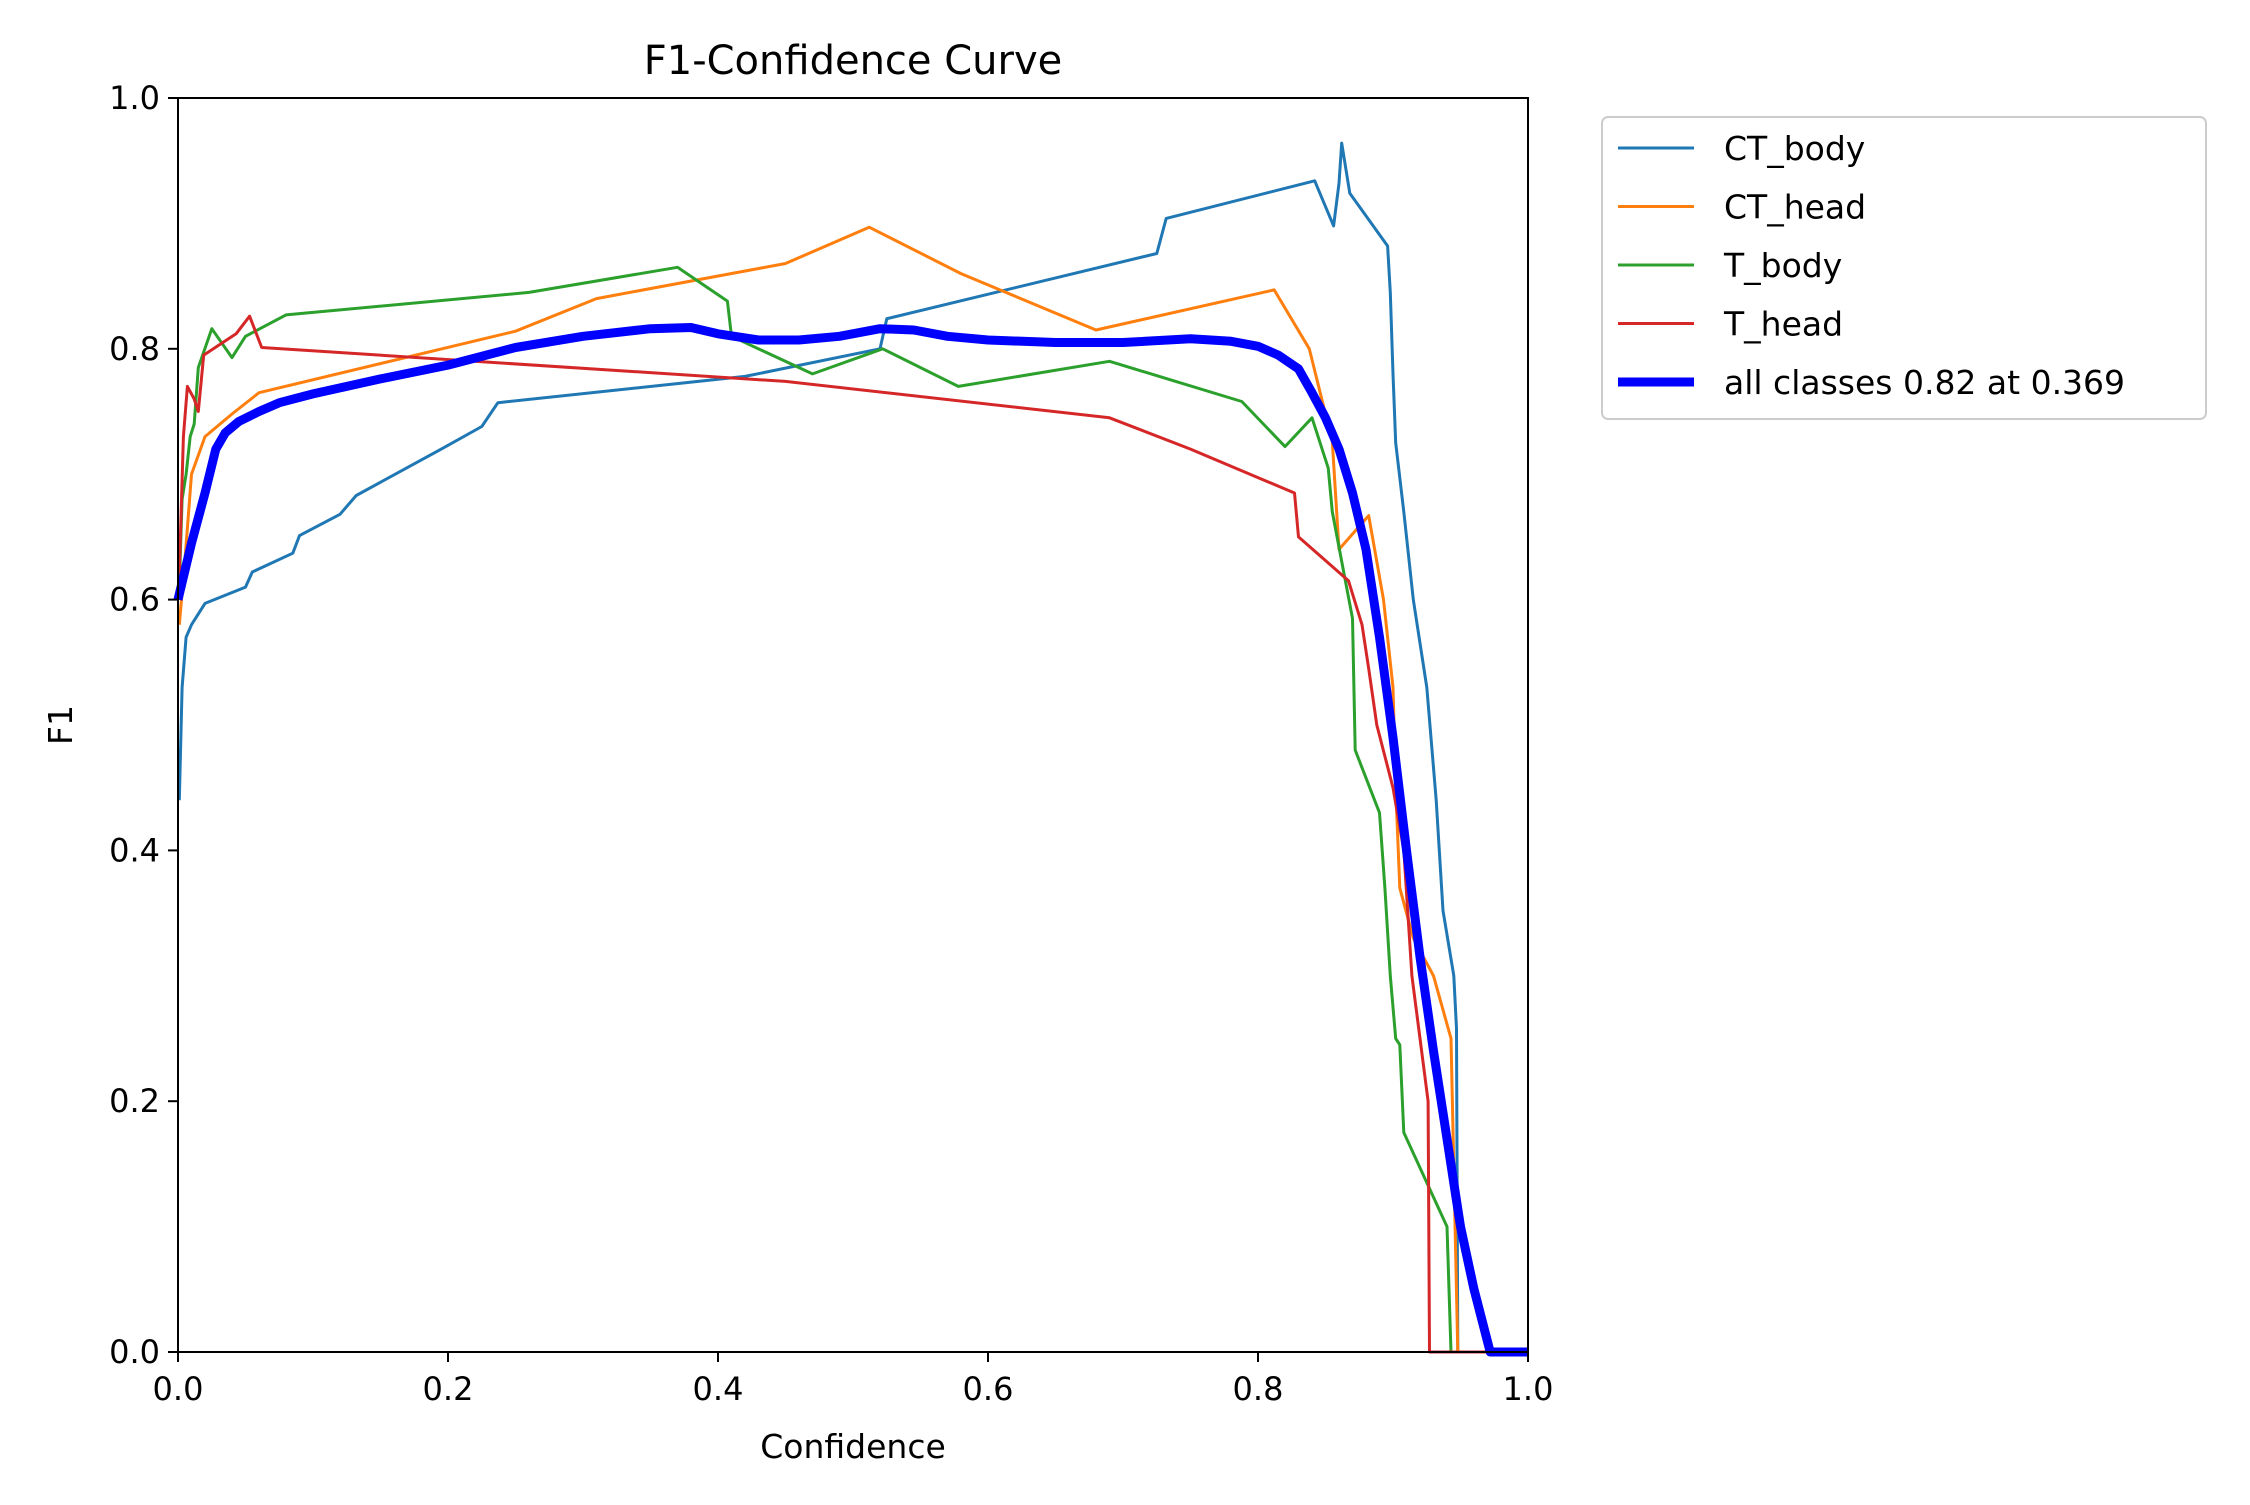  What do you see at coordinates (988, 1389) in the screenshot?
I see `x-tick-label: 0.6` at bounding box center [988, 1389].